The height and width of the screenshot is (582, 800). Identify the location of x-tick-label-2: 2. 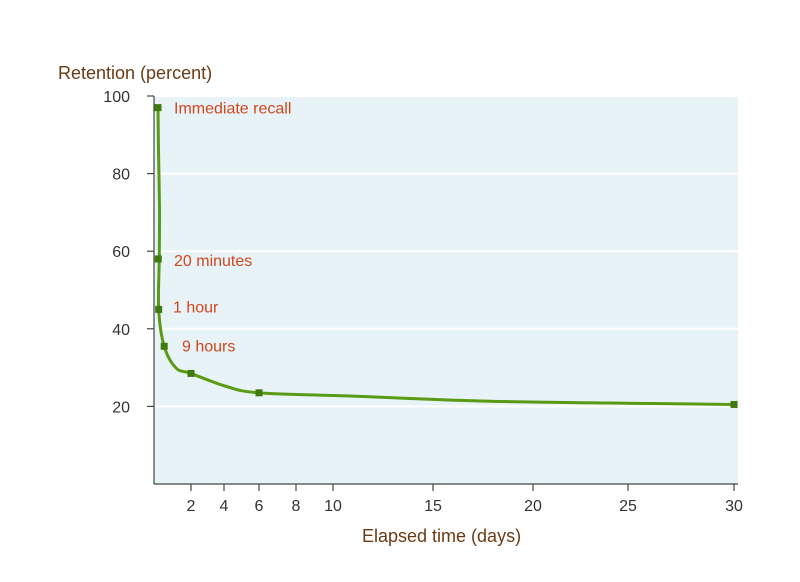
(191, 506).